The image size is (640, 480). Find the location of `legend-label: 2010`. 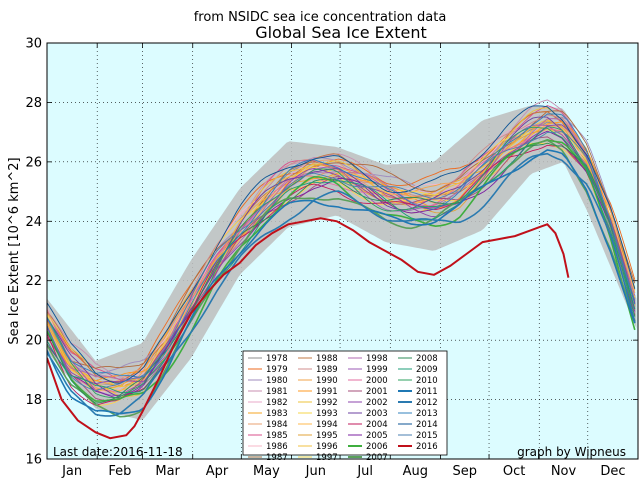

legend-label: 2010 is located at coordinates (427, 381).